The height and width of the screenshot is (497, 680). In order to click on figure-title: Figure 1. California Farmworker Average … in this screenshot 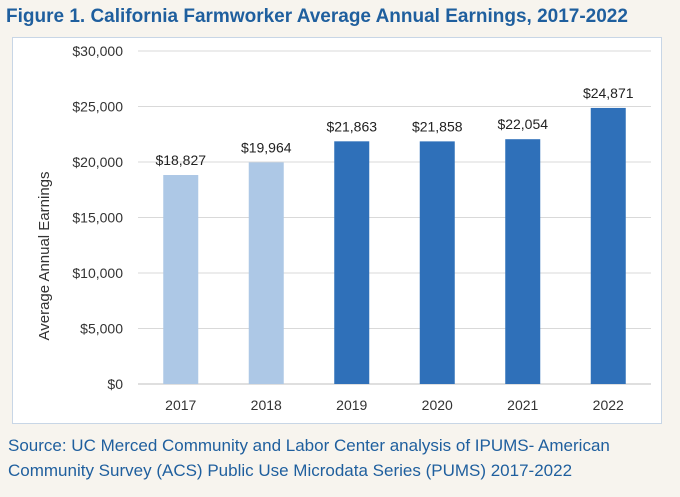, I will do `click(317, 16)`.